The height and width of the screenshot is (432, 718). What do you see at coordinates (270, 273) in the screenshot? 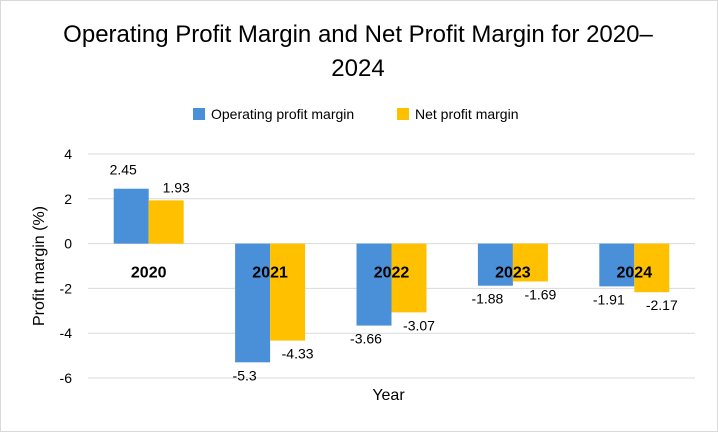
I see `x-tick-label-2021: 2021` at bounding box center [270, 273].